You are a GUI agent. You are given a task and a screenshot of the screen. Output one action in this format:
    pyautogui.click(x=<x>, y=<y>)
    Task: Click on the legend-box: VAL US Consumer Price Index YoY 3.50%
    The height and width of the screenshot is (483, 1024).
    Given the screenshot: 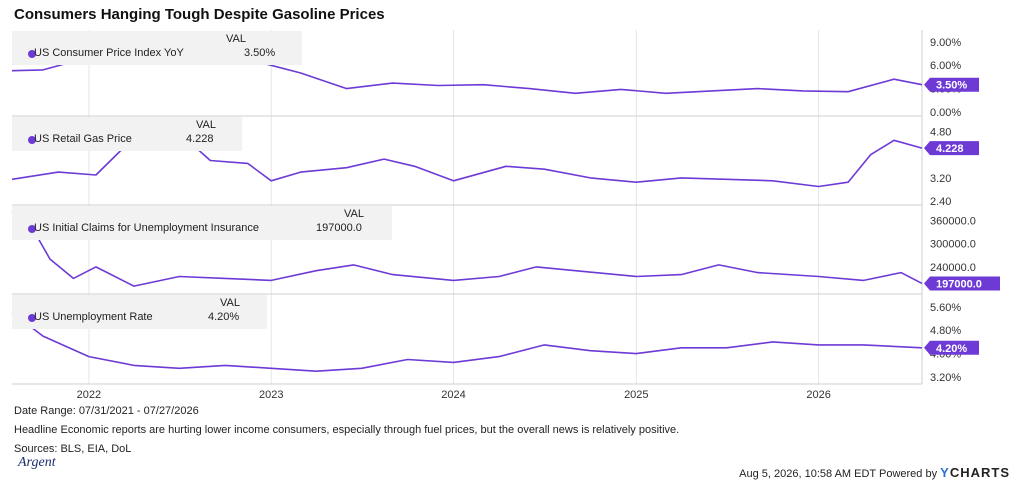 What is the action you would take?
    pyautogui.click(x=157, y=48)
    